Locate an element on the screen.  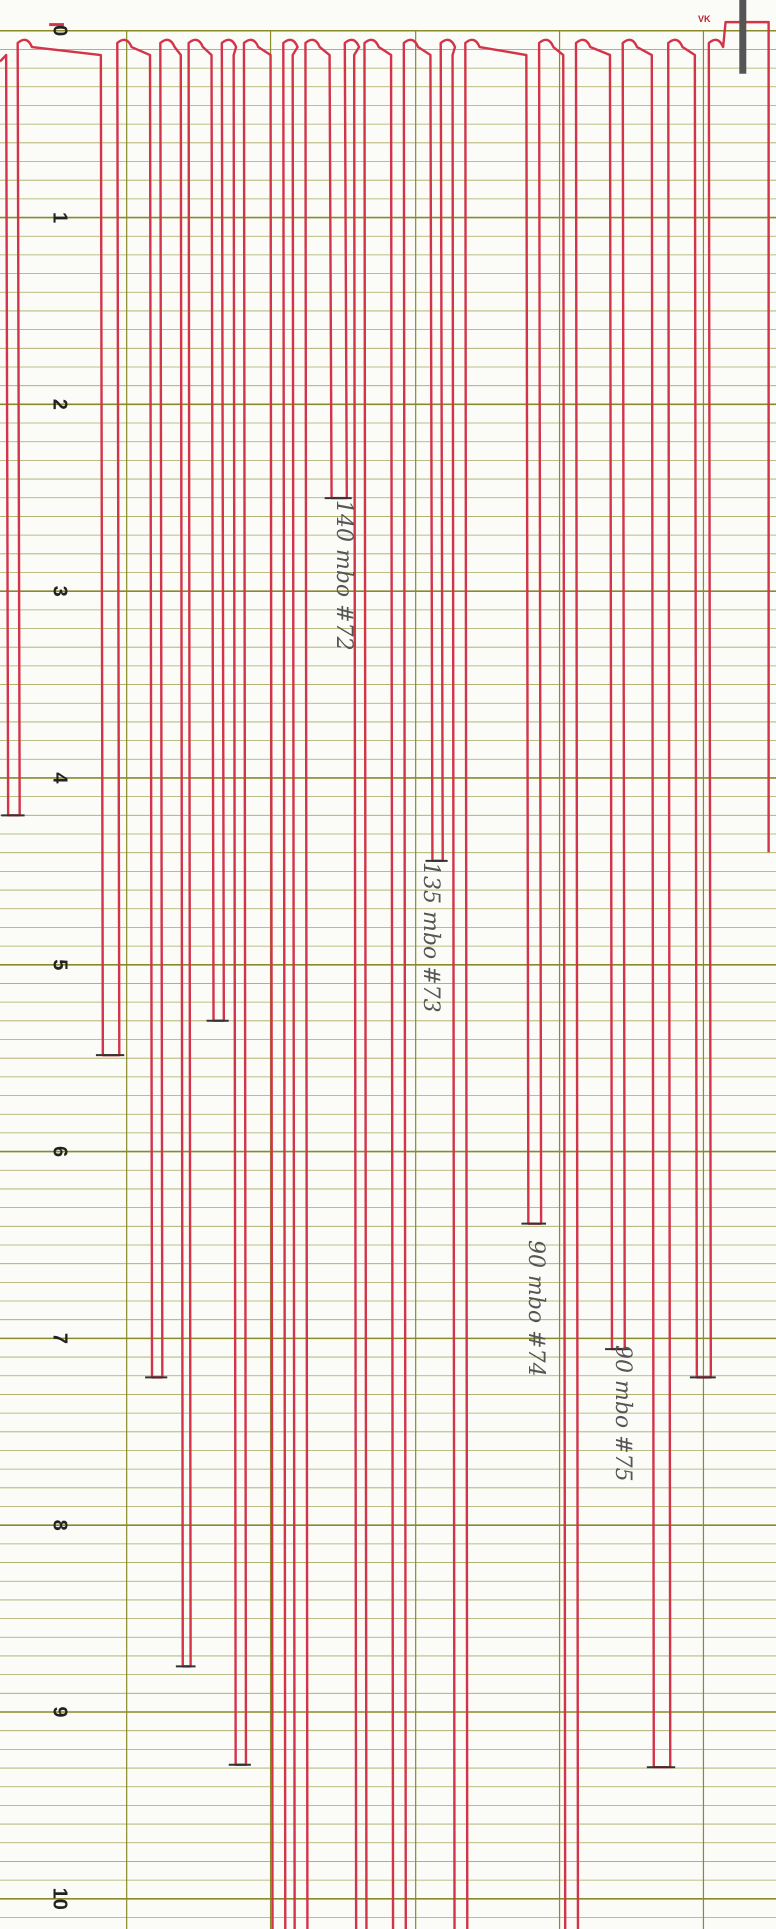
scale-labels: 0 1 2 3 4 5 6 7 8 9 10 is located at coordinates (60, 967).